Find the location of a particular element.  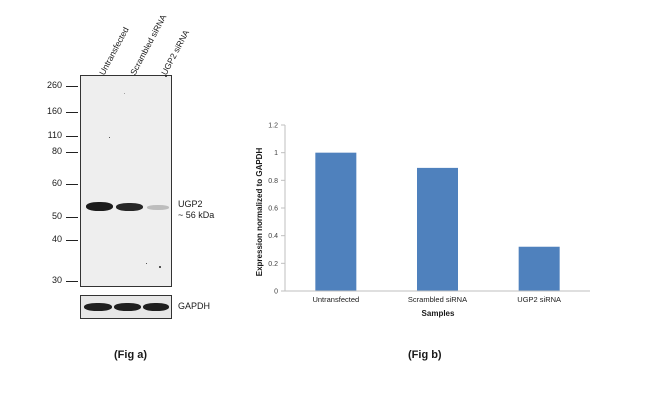

gapdh-blot-panel is located at coordinates (126, 307).